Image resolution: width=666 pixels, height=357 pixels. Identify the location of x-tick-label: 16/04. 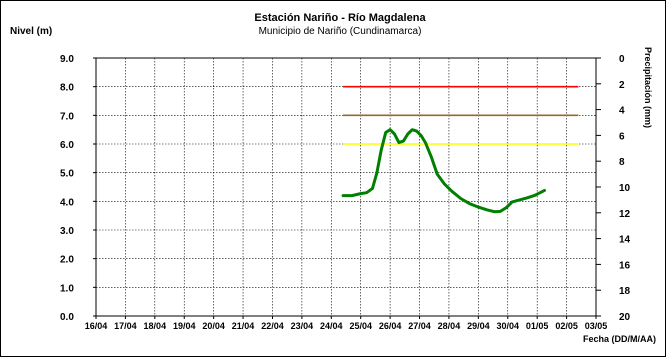
(96, 326).